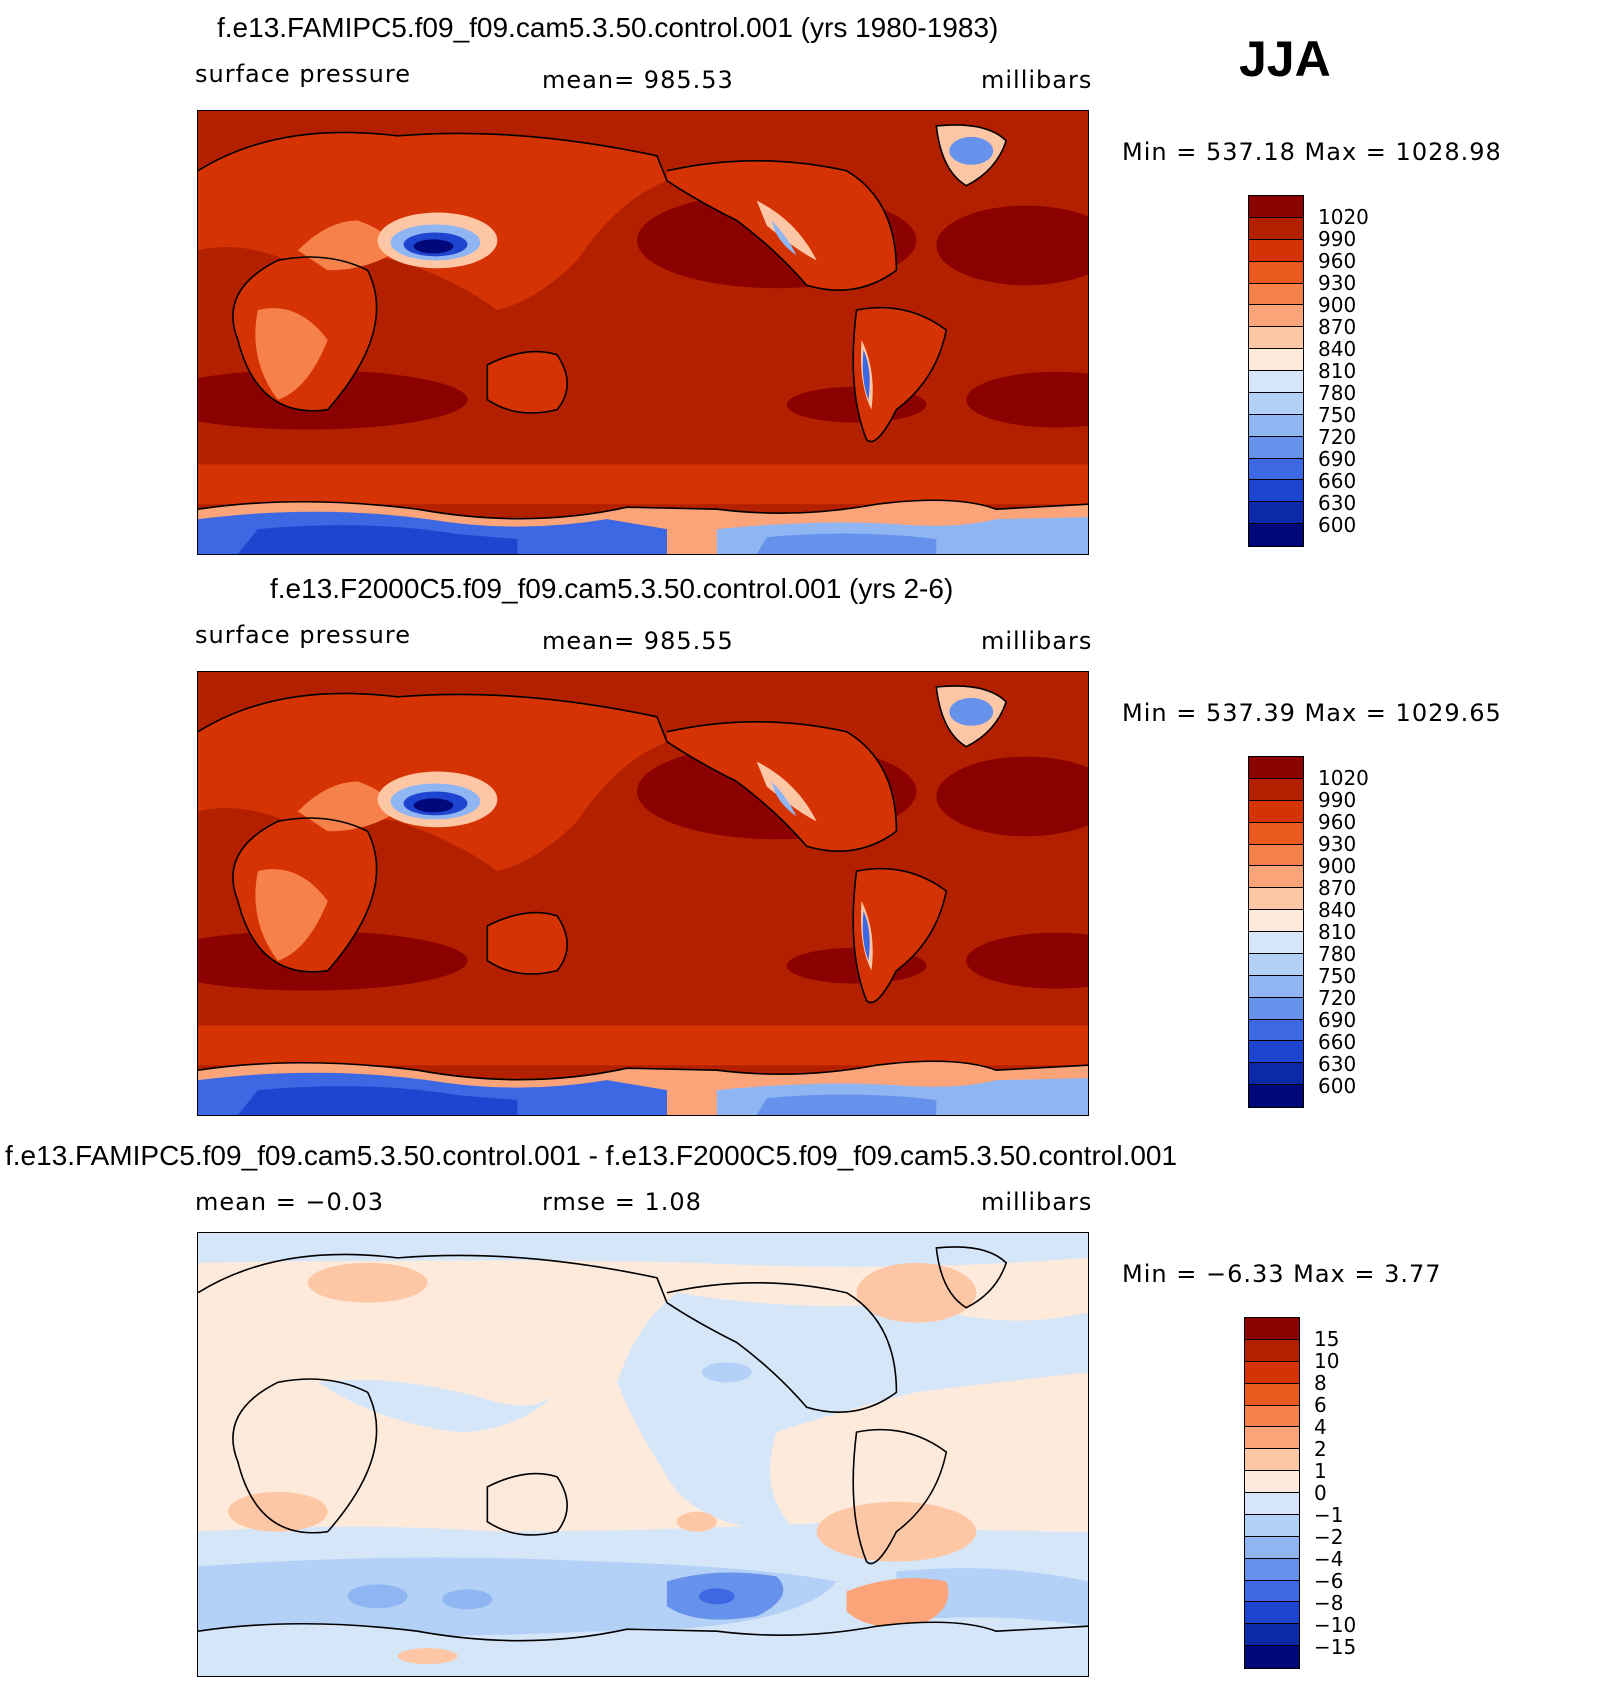 The height and width of the screenshot is (1702, 1613). I want to click on panel-3-map, so click(643, 1454).